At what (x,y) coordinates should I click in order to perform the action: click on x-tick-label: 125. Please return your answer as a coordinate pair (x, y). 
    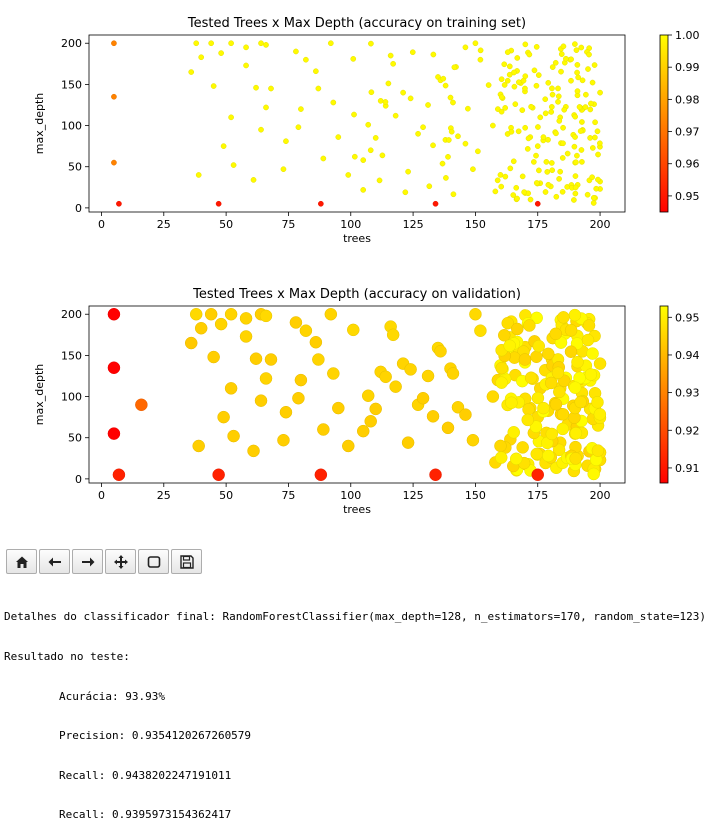
    Looking at the image, I should click on (413, 224).